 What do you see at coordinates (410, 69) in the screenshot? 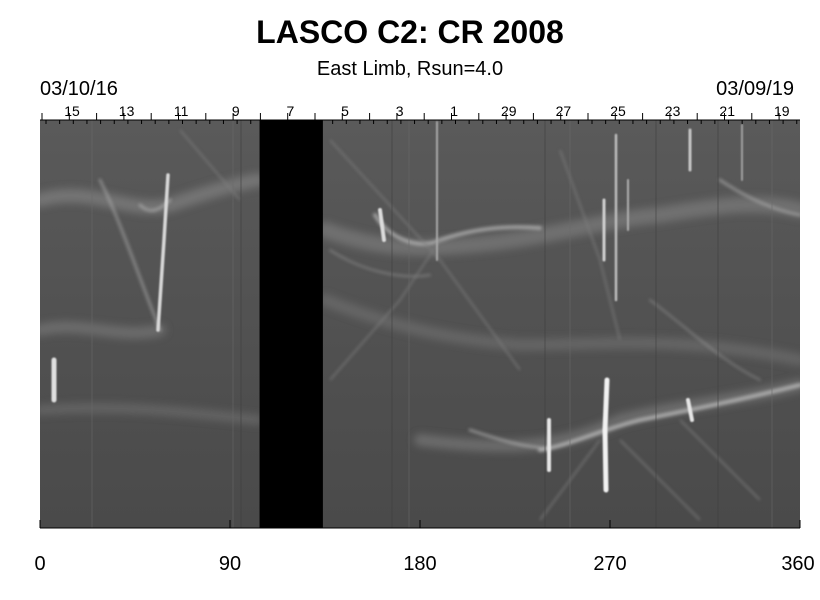
I see `page-subtitle: East Limb, Rsun=4.0` at bounding box center [410, 69].